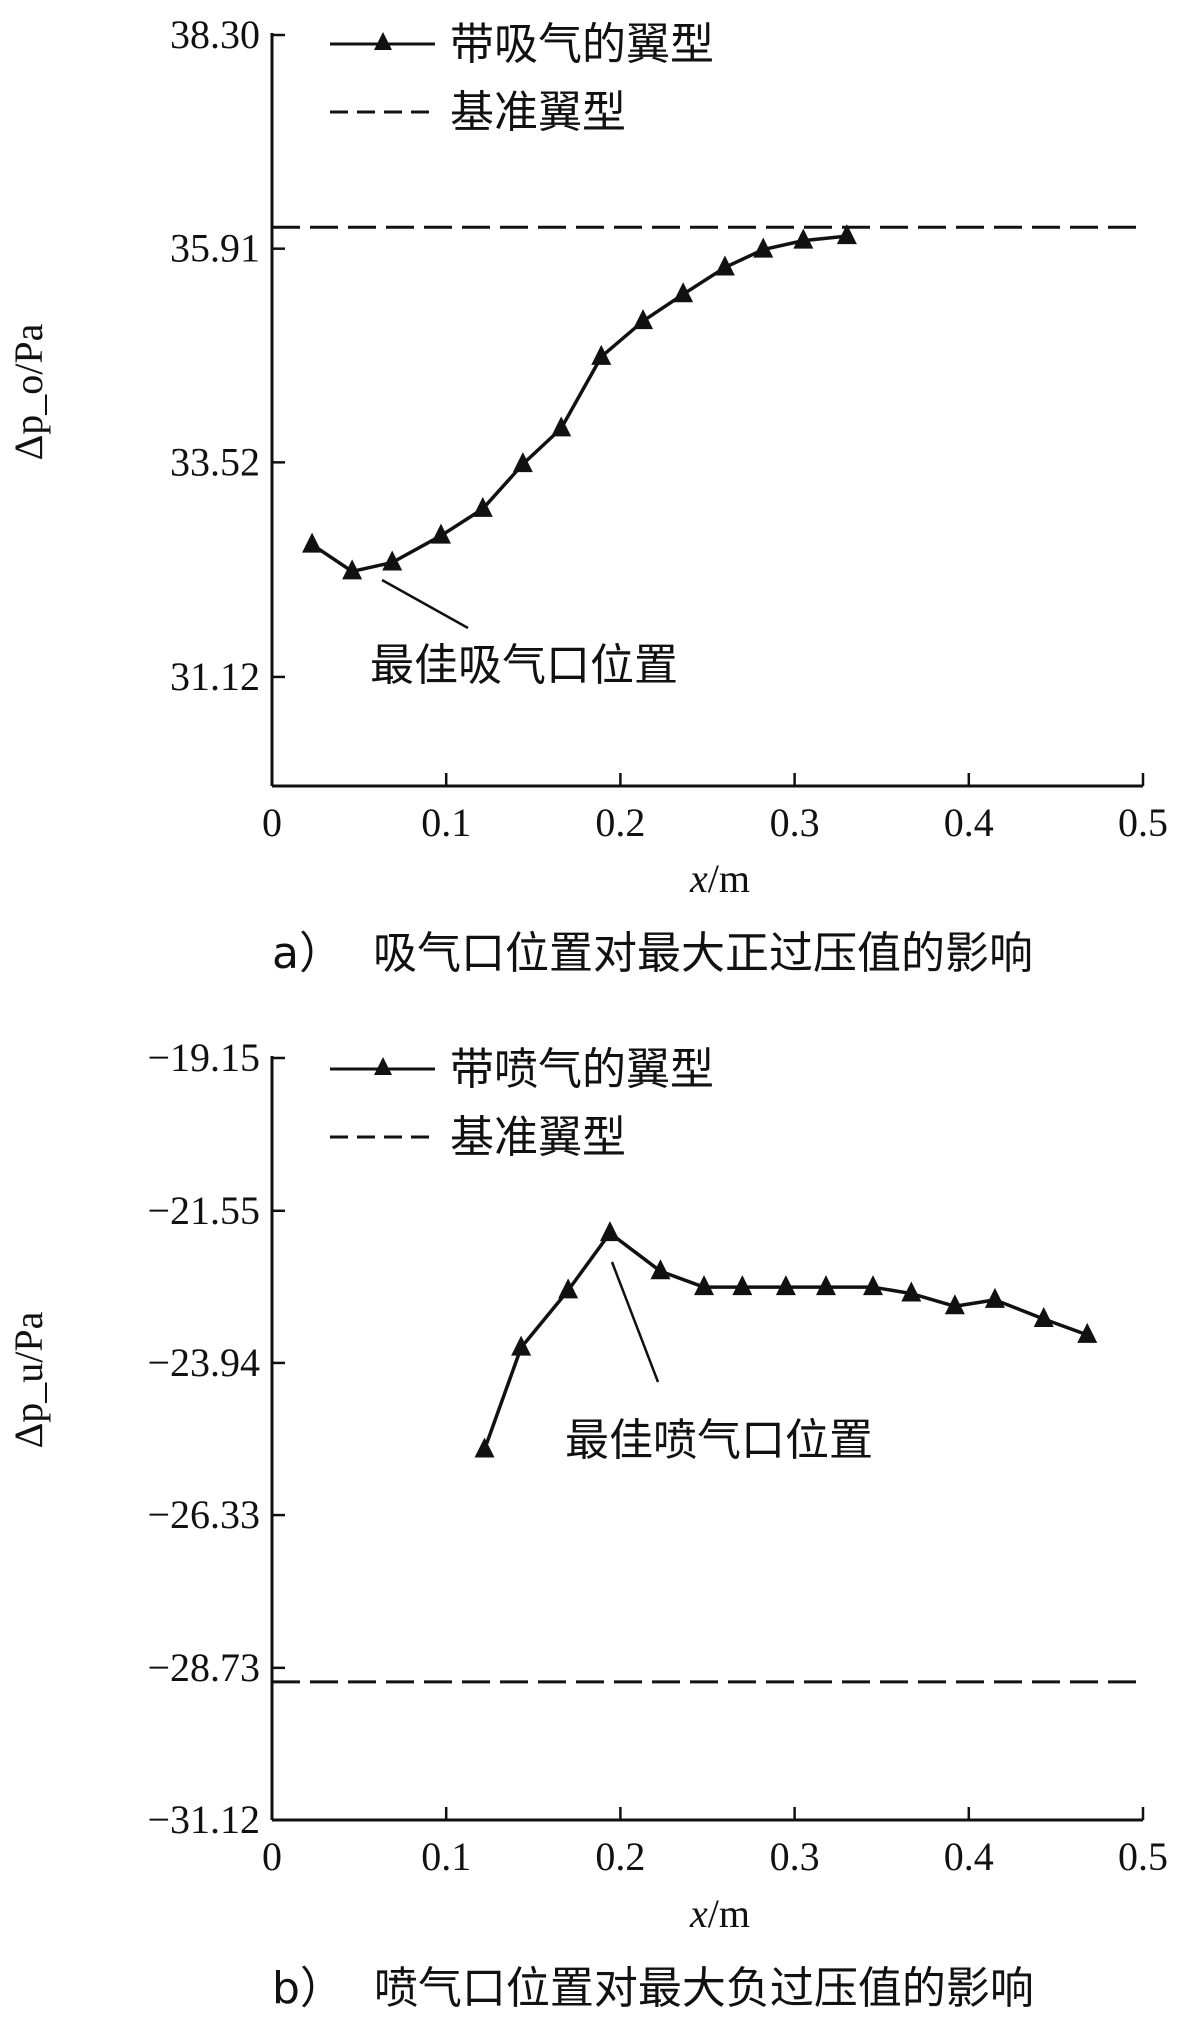  Describe the element at coordinates (538, 112) in the screenshot. I see `legend-label-series-2-a: 基准翼型` at that location.